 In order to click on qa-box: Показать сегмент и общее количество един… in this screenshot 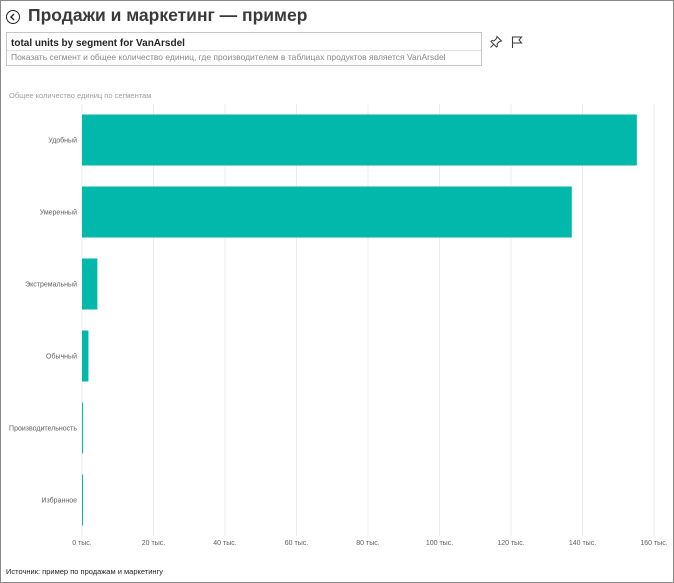, I will do `click(244, 49)`.